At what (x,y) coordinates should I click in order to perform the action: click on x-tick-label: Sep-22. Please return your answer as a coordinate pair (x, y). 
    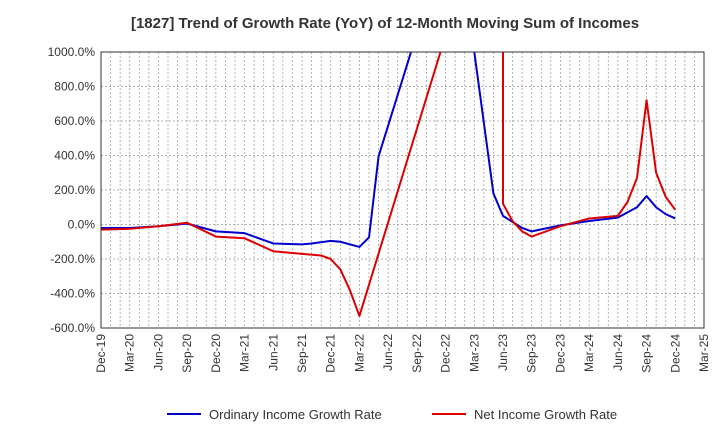
    Looking at the image, I should click on (417, 353).